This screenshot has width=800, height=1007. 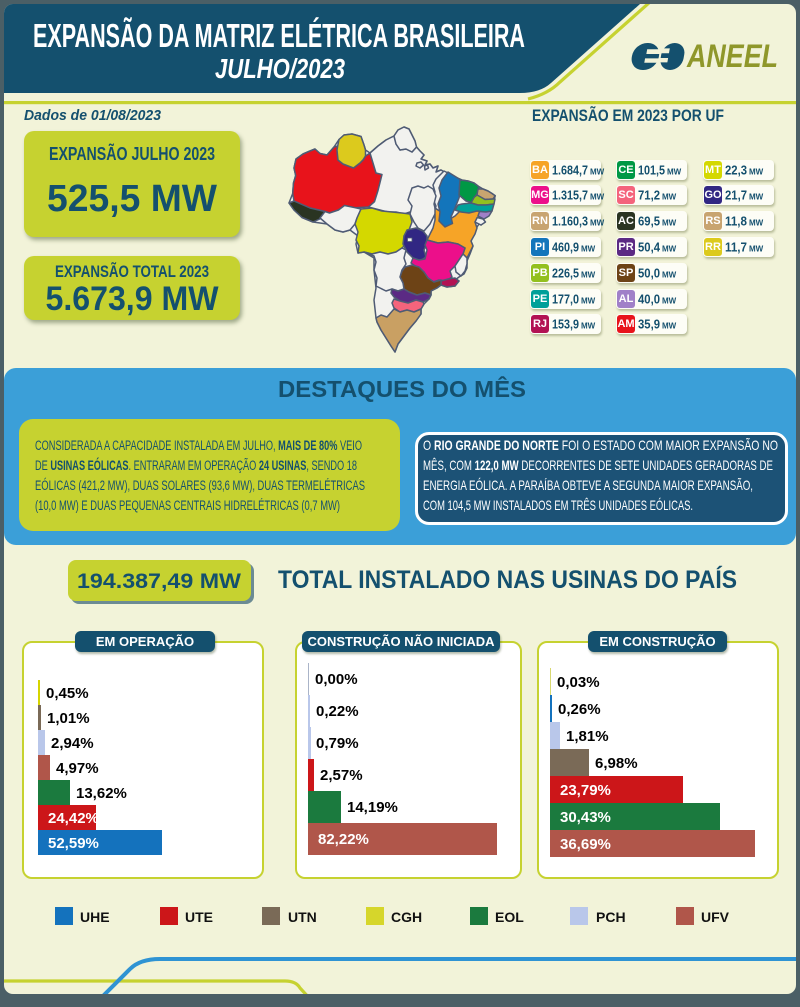 What do you see at coordinates (402, 388) in the screenshot?
I see `svg-text: DESTAQUES DO MÊS` at bounding box center [402, 388].